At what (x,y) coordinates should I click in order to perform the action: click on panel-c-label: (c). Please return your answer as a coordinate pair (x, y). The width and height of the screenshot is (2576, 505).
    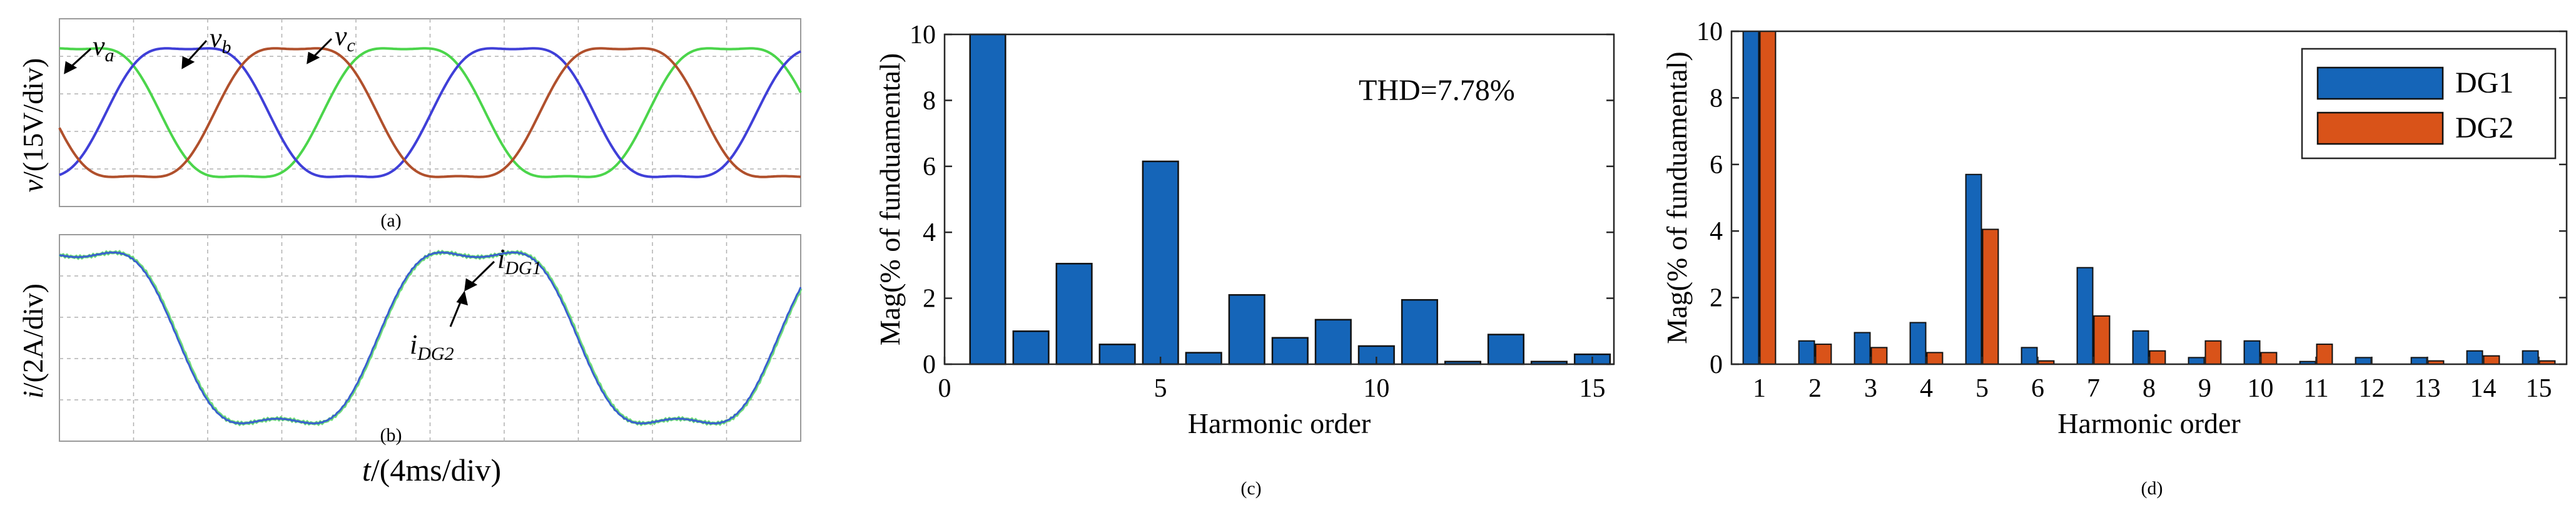
    Looking at the image, I should click on (1250, 489).